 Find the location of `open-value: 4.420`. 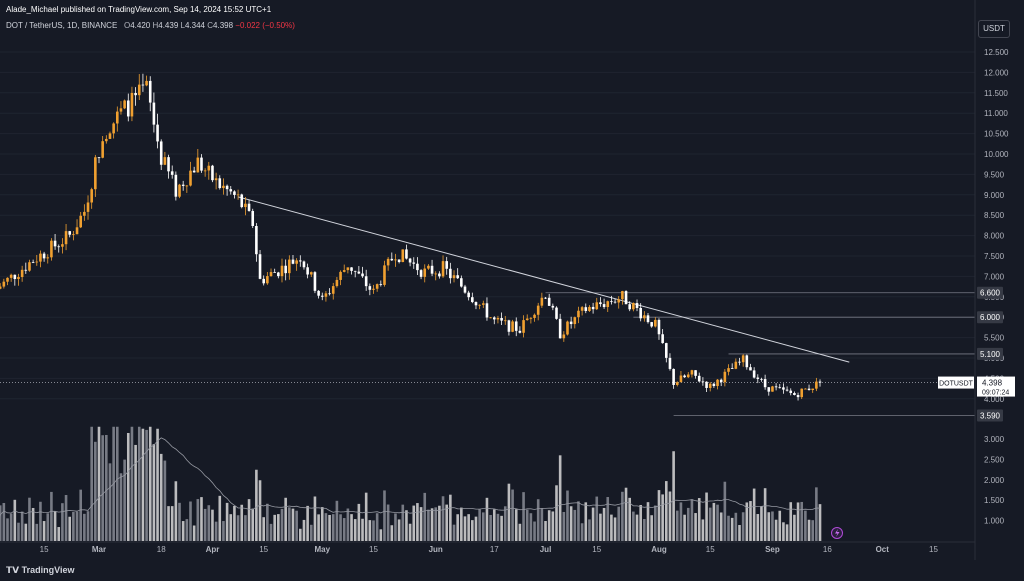

open-value: 4.420 is located at coordinates (140, 25).